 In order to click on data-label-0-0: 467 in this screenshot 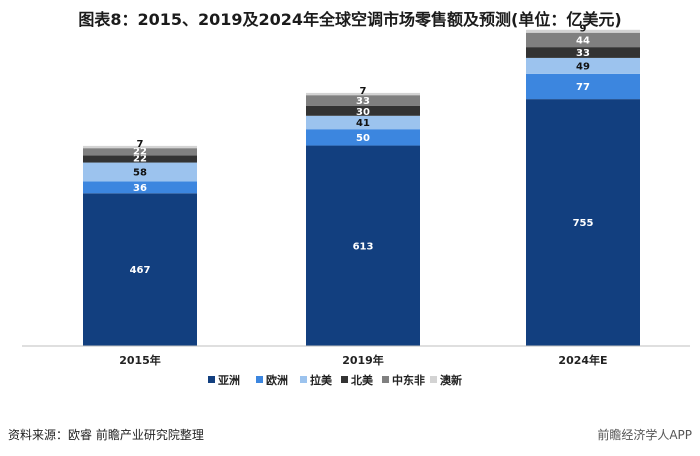, I will do `click(140, 270)`.